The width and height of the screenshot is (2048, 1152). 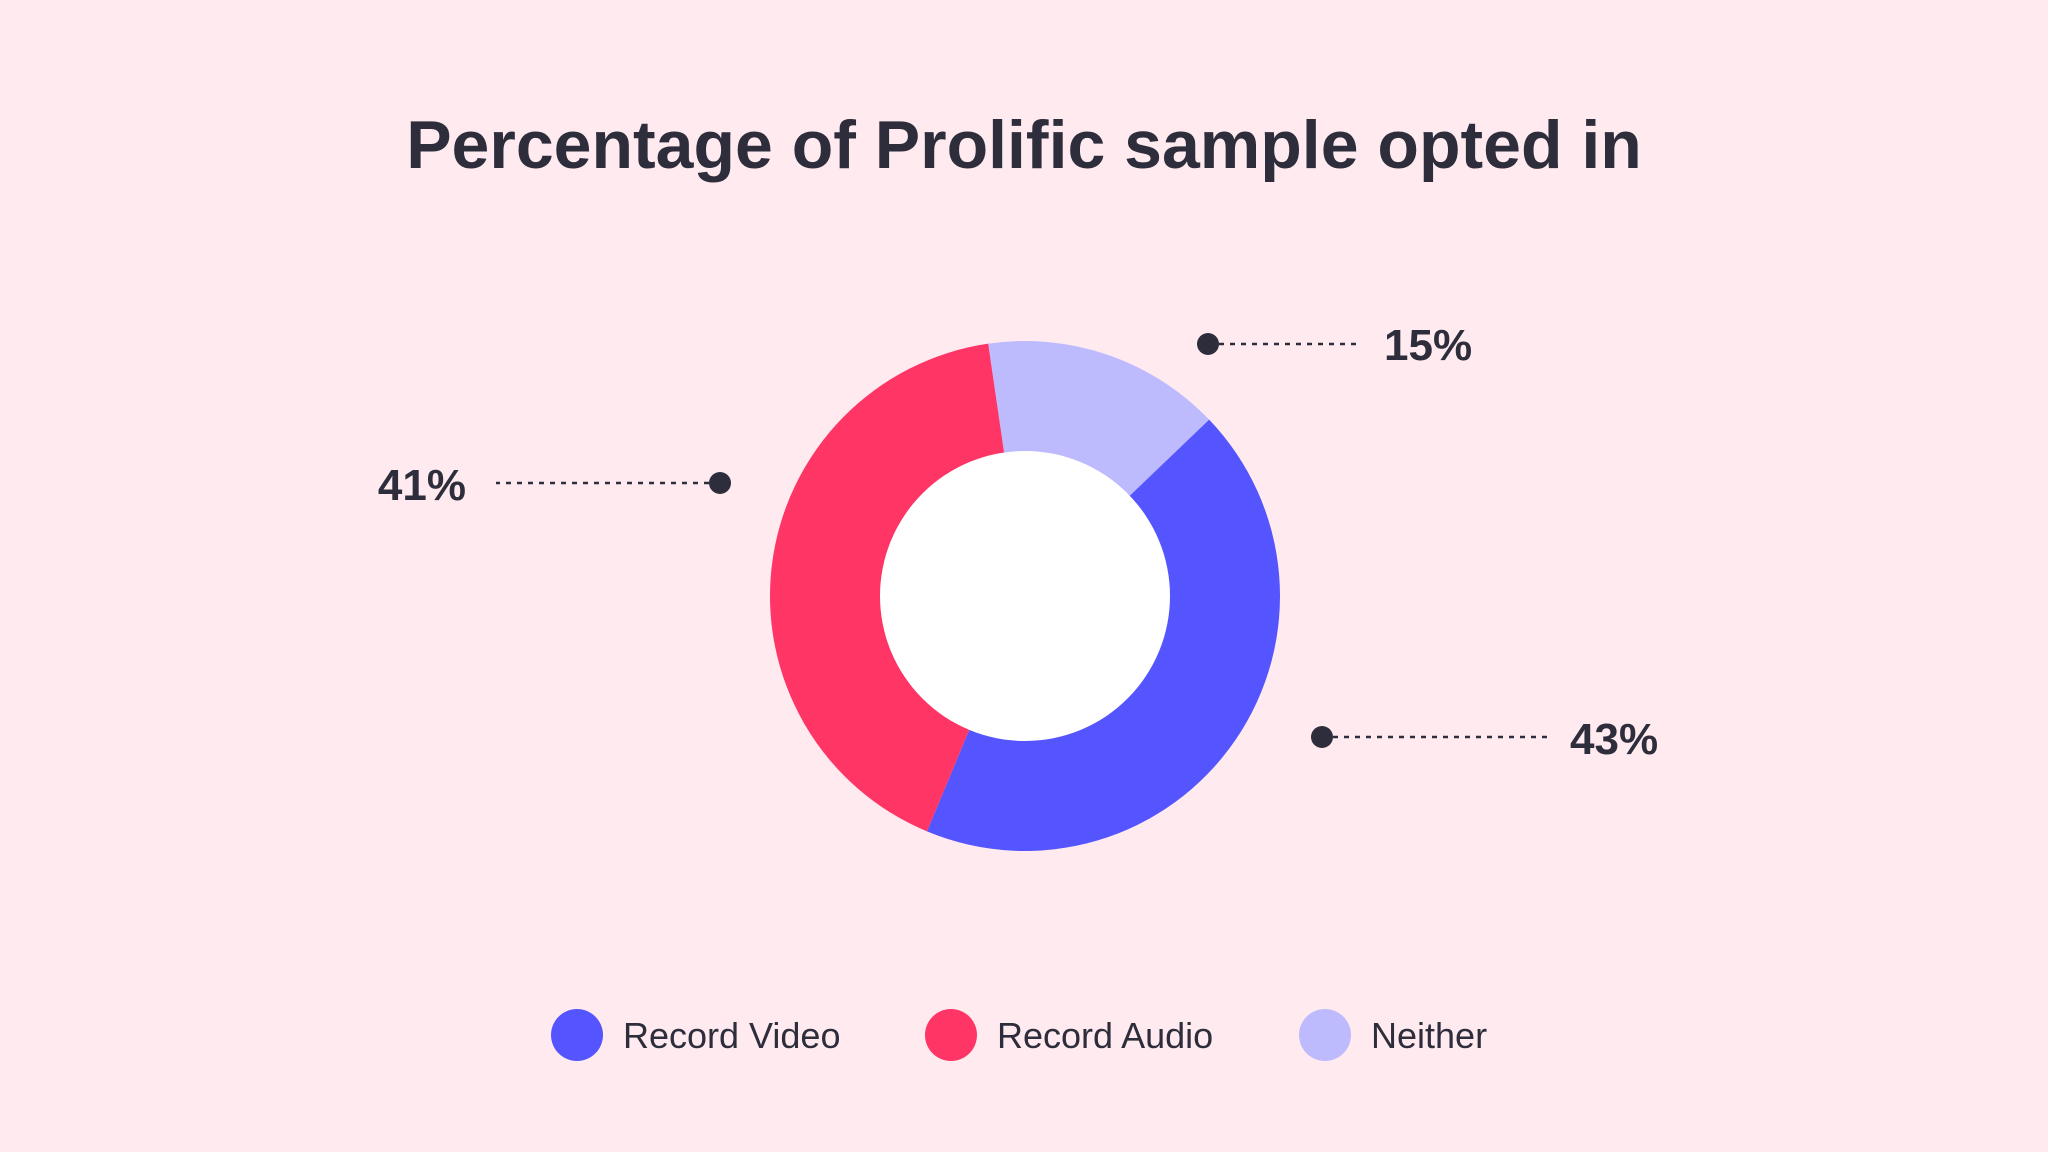 What do you see at coordinates (1322, 737) in the screenshot?
I see `leader-dot-record-video` at bounding box center [1322, 737].